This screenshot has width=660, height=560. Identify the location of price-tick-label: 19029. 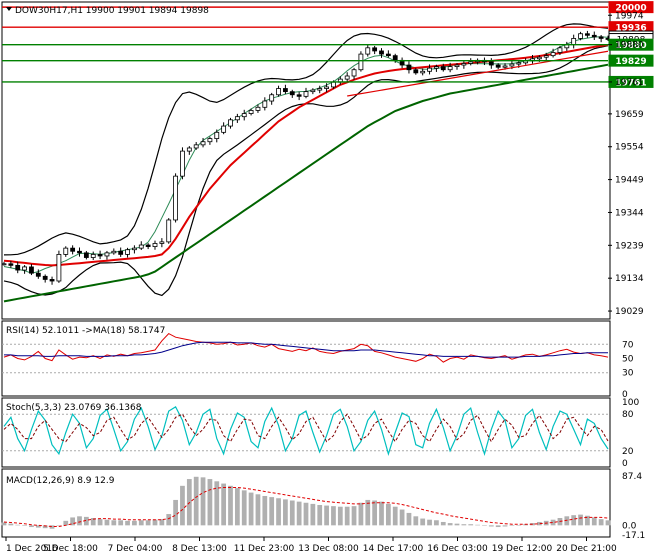
(629, 312).